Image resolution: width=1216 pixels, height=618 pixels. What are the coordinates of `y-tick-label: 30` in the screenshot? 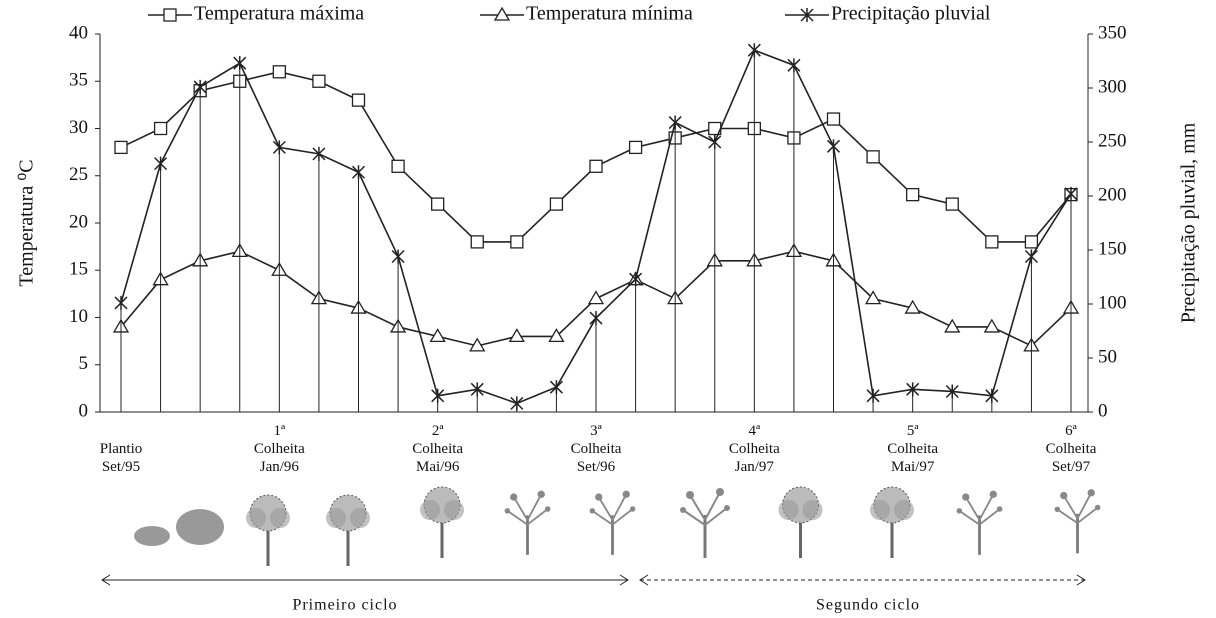 It's located at (78, 127).